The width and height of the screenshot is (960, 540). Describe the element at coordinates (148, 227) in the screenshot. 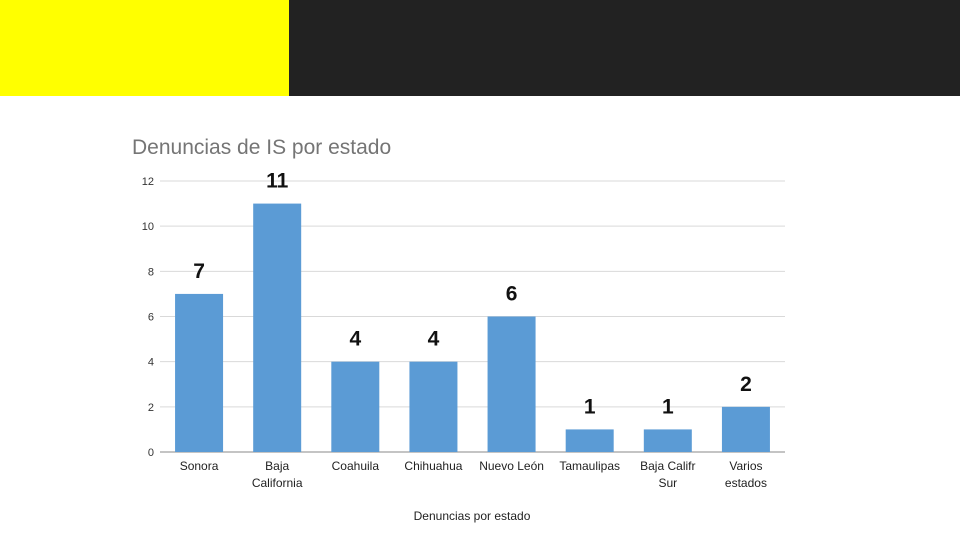

I see `y-tick-label: 10` at that location.